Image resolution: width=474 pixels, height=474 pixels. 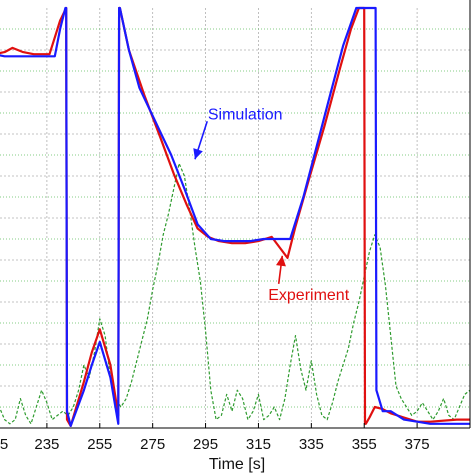 I want to click on x-tick-label-0: 235, so click(x=46, y=444).